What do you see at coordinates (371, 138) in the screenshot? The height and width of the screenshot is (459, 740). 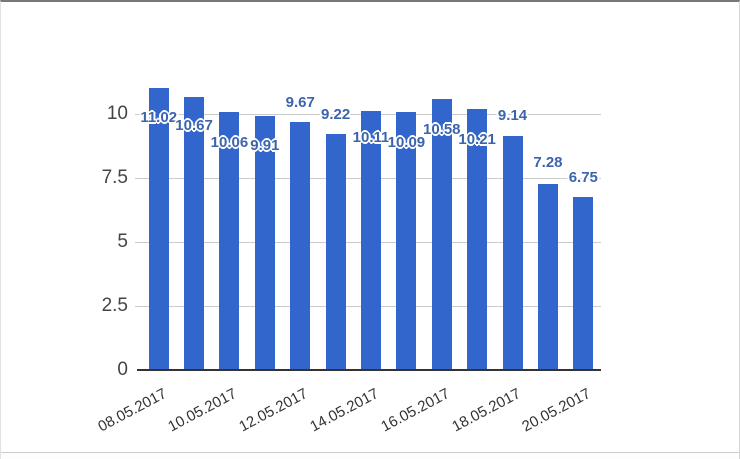 I see `bar-value-label: 10.11` at bounding box center [371, 138].